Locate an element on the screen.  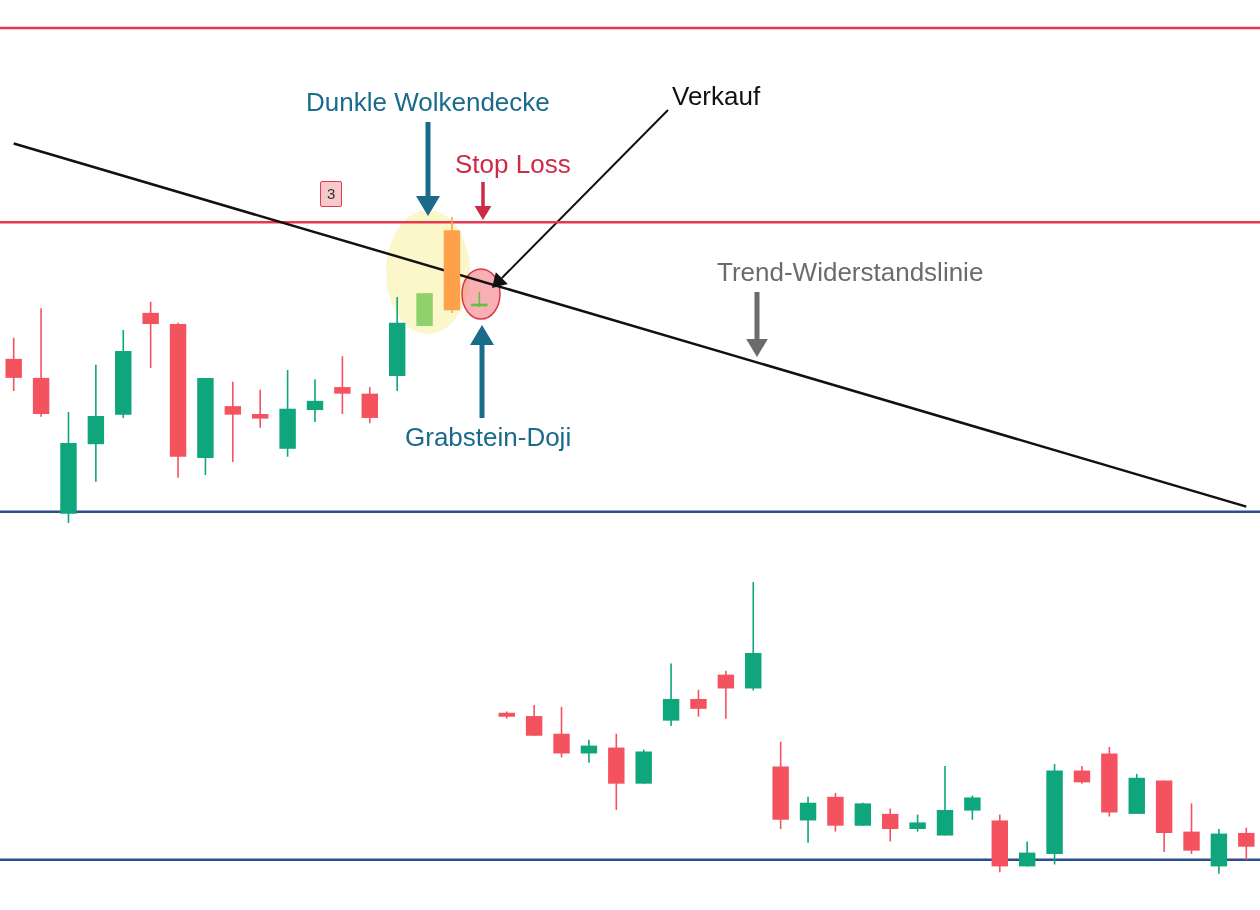
text: Stop Loss is located at coordinates (513, 164).